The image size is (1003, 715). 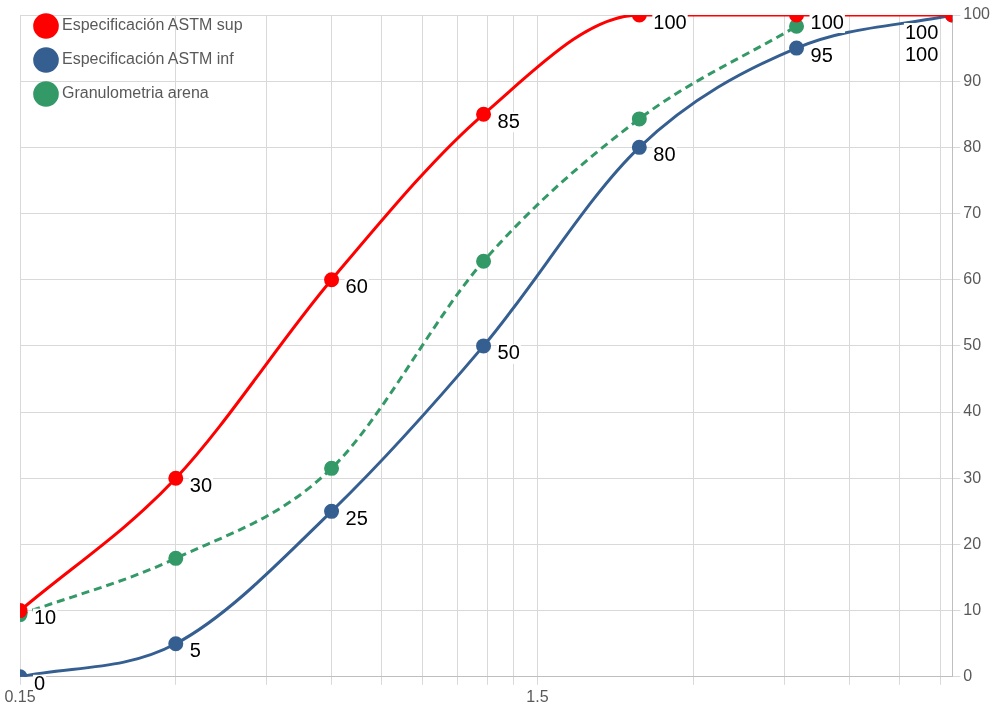 I want to click on legend-label: Especificación ASTM inf, so click(x=148, y=59).